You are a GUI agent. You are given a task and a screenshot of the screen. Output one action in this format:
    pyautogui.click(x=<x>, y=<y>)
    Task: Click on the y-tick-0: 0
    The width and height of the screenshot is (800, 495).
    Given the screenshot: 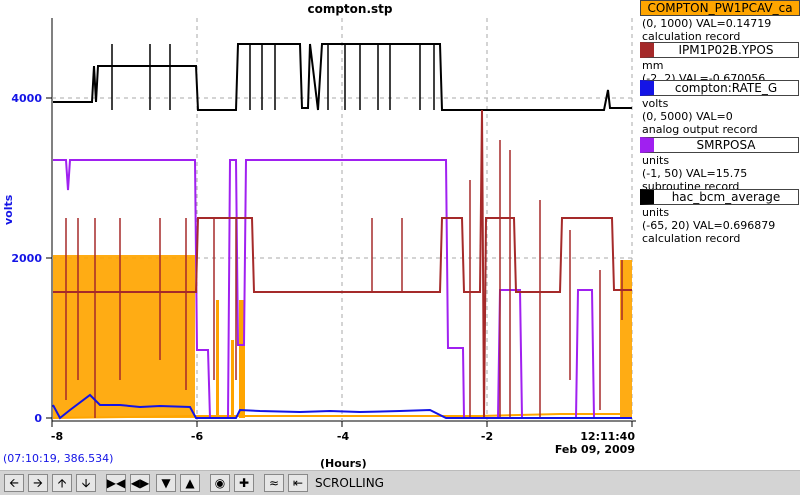 What is the action you would take?
    pyautogui.click(x=38, y=418)
    